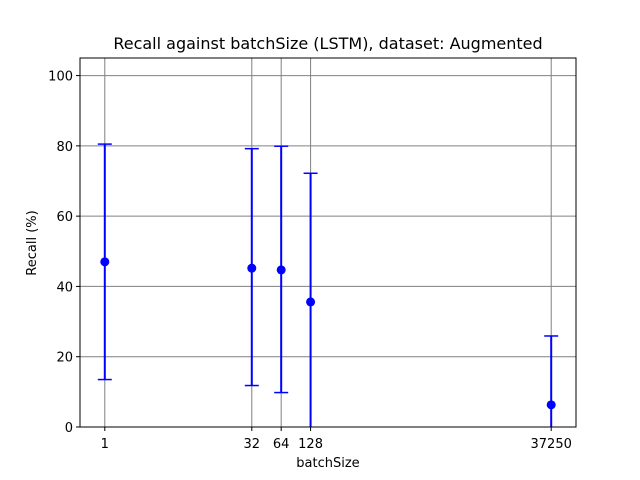 The height and width of the screenshot is (480, 640). I want to click on y-tick-label: 80, so click(64, 147).